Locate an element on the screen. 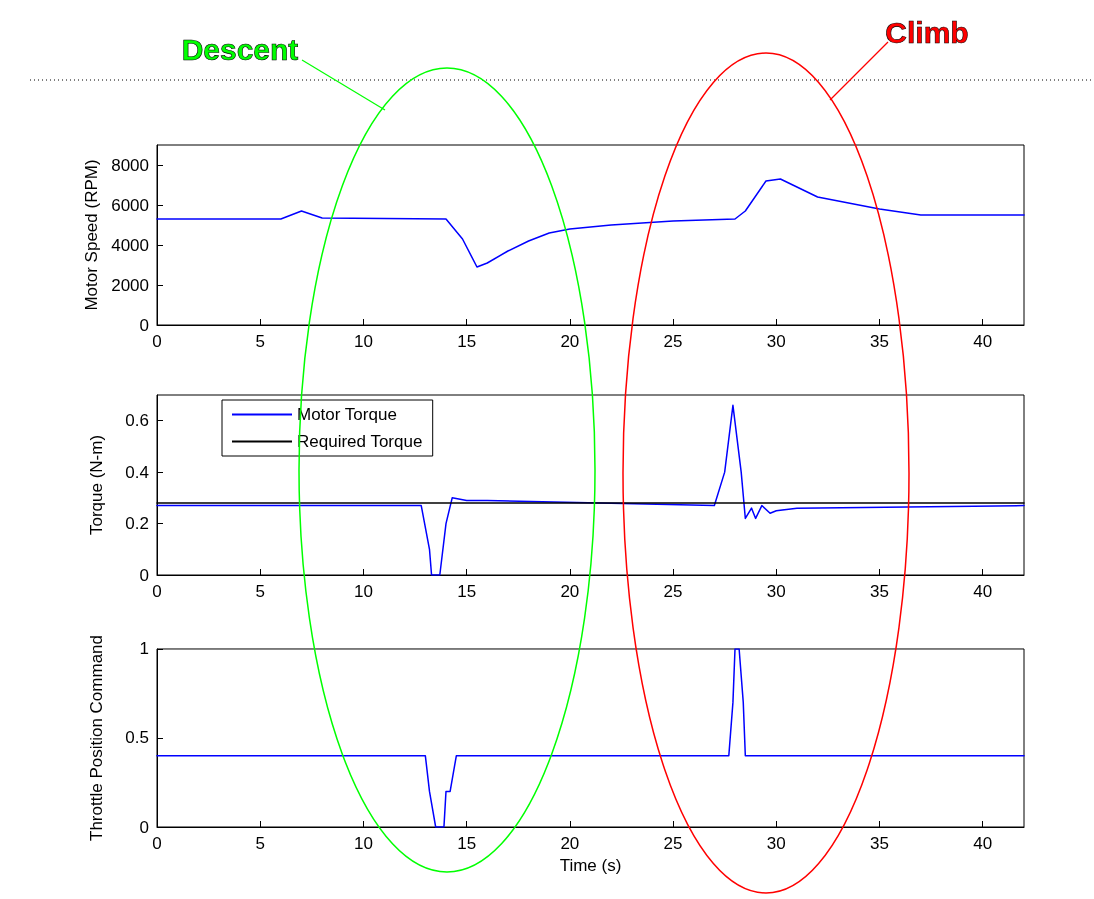  y-tick-label: 0.5 is located at coordinates (137, 738).